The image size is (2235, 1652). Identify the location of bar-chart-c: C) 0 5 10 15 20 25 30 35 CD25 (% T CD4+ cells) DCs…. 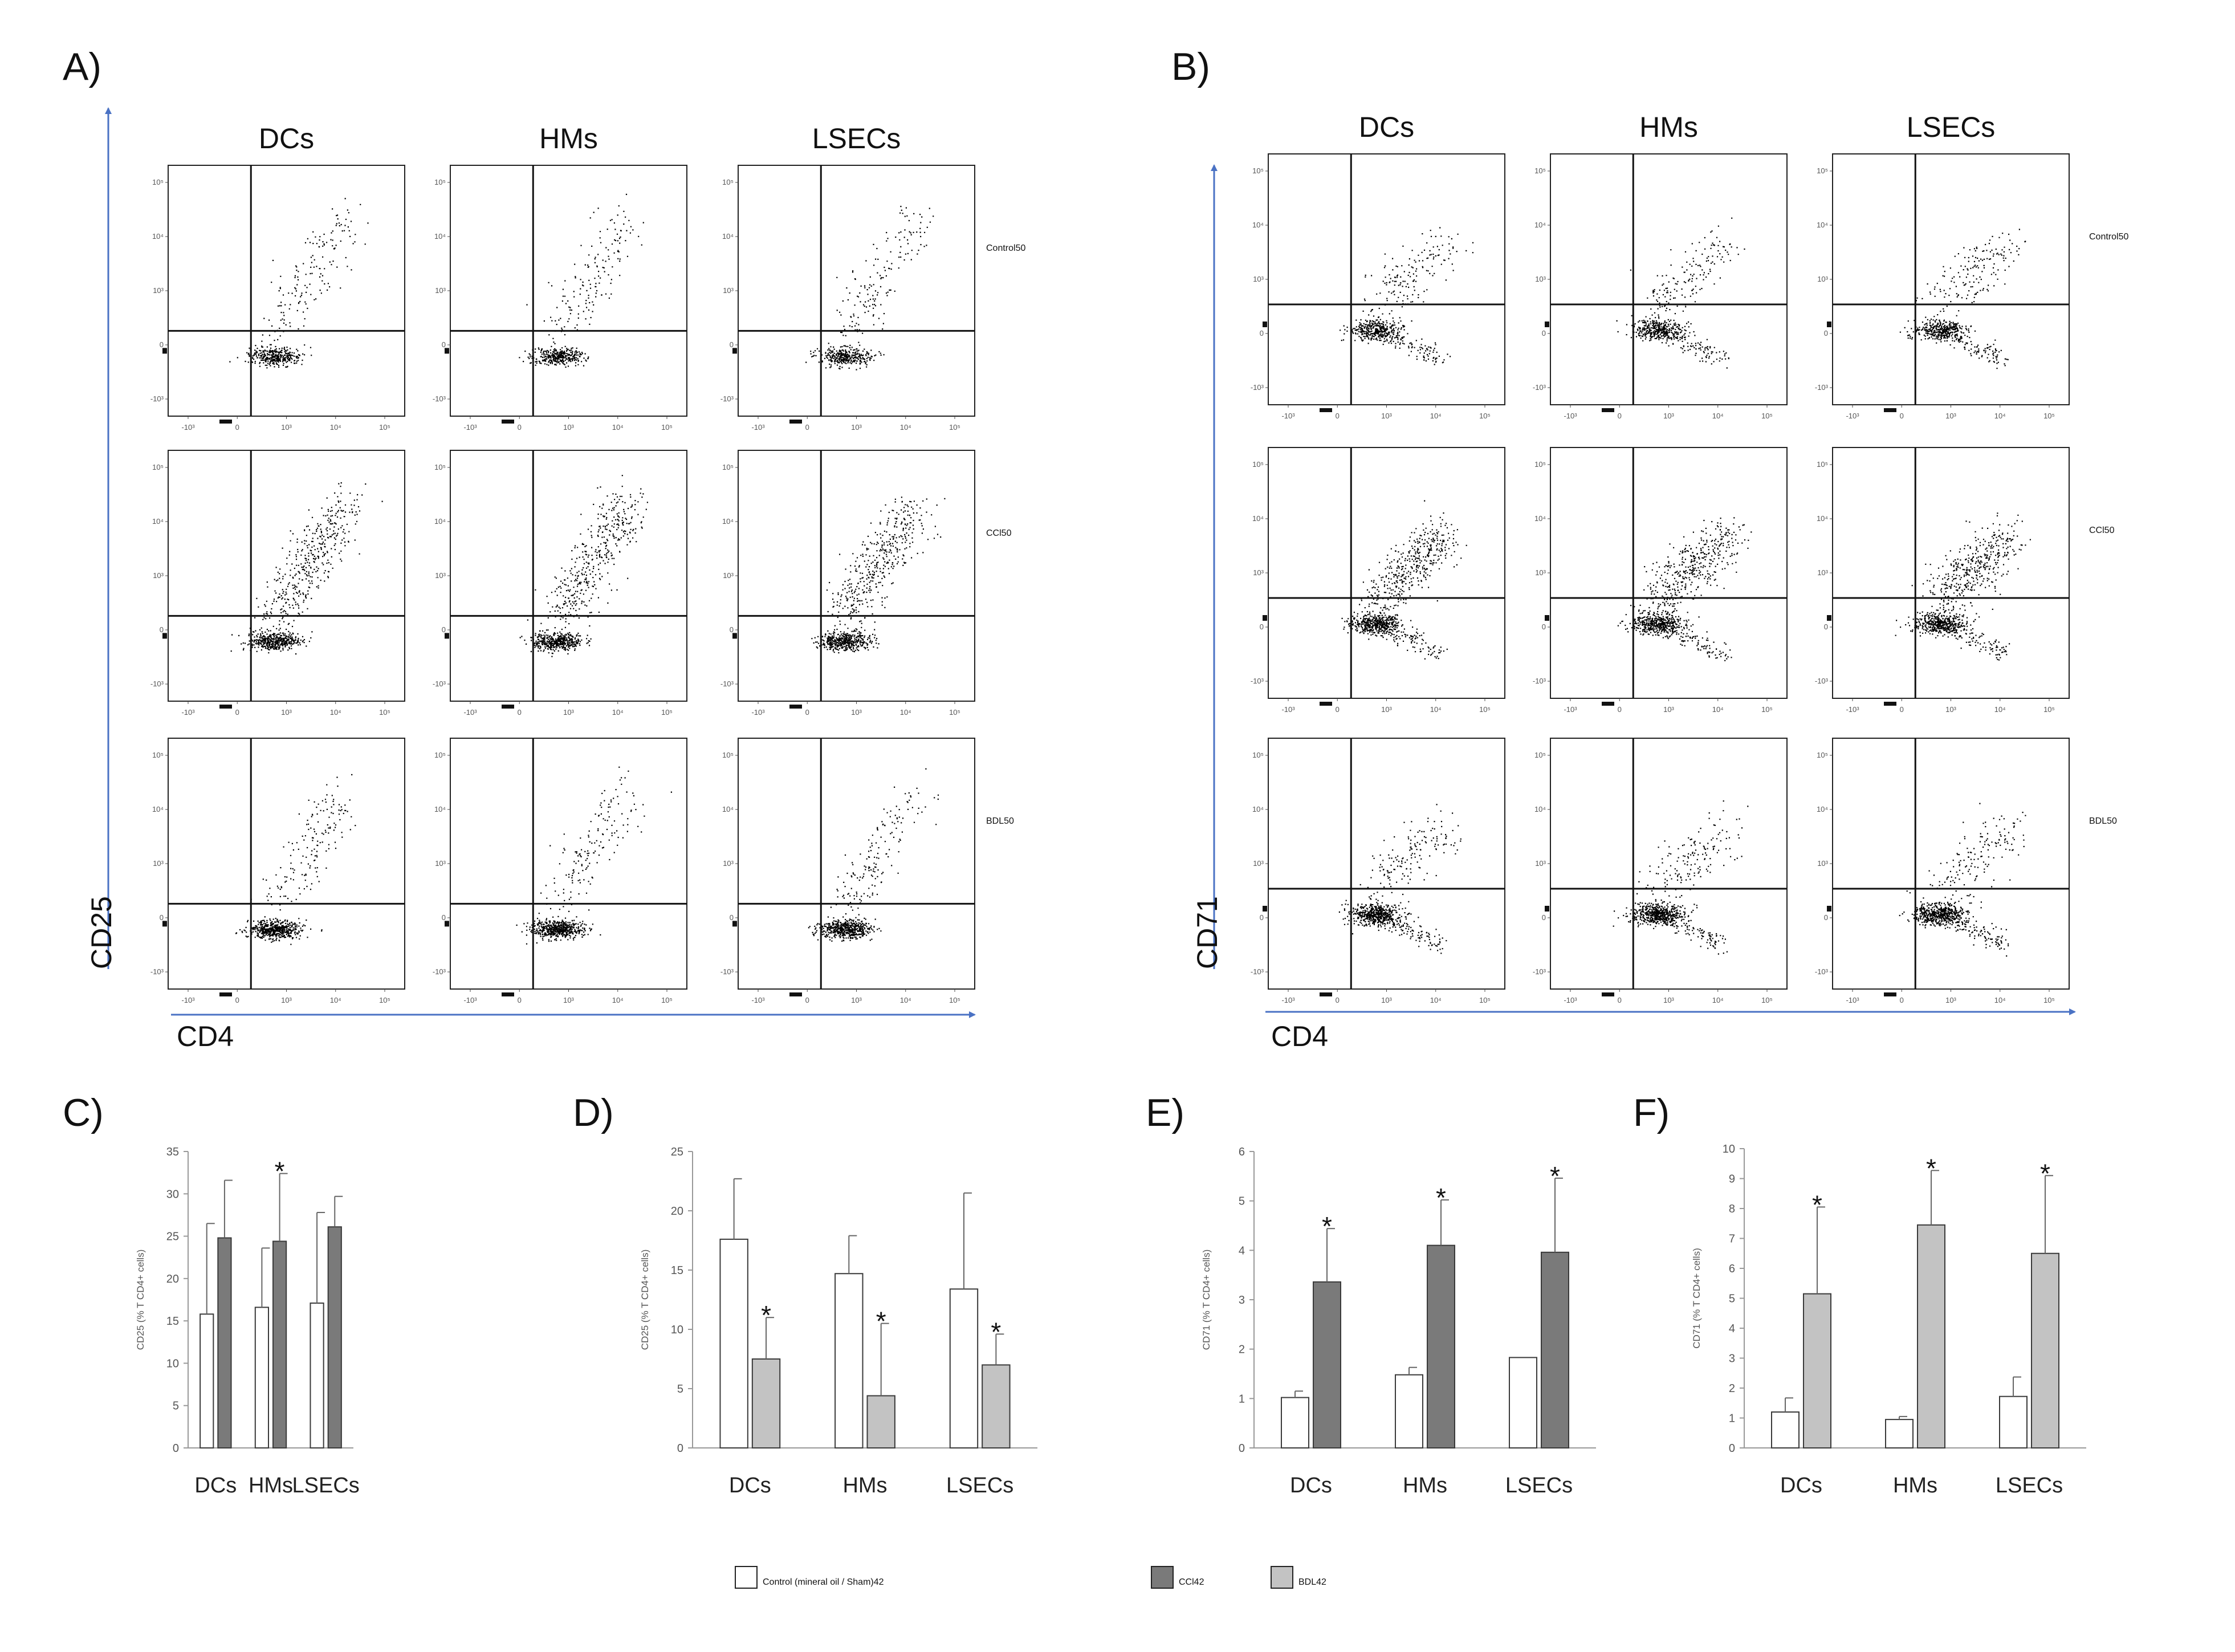
(211, 1294).